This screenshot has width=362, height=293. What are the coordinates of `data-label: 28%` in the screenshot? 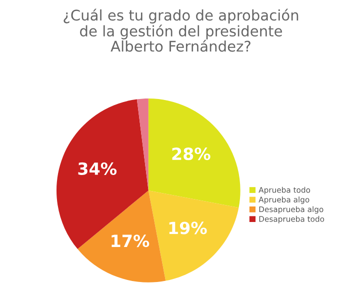 It's located at (191, 154).